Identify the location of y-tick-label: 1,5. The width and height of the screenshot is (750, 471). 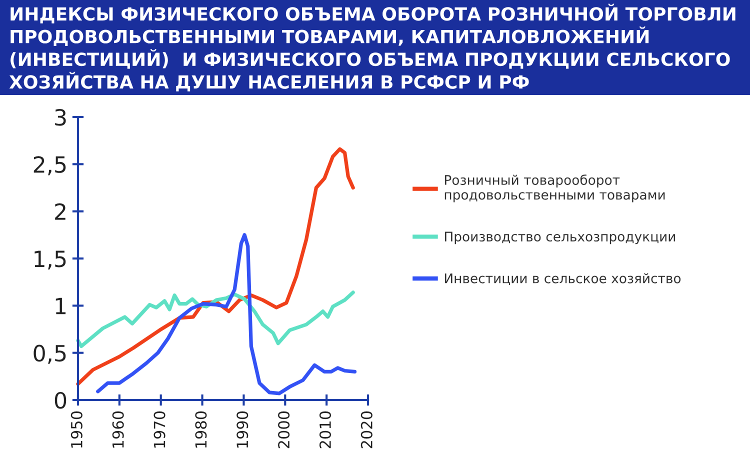
(50, 260).